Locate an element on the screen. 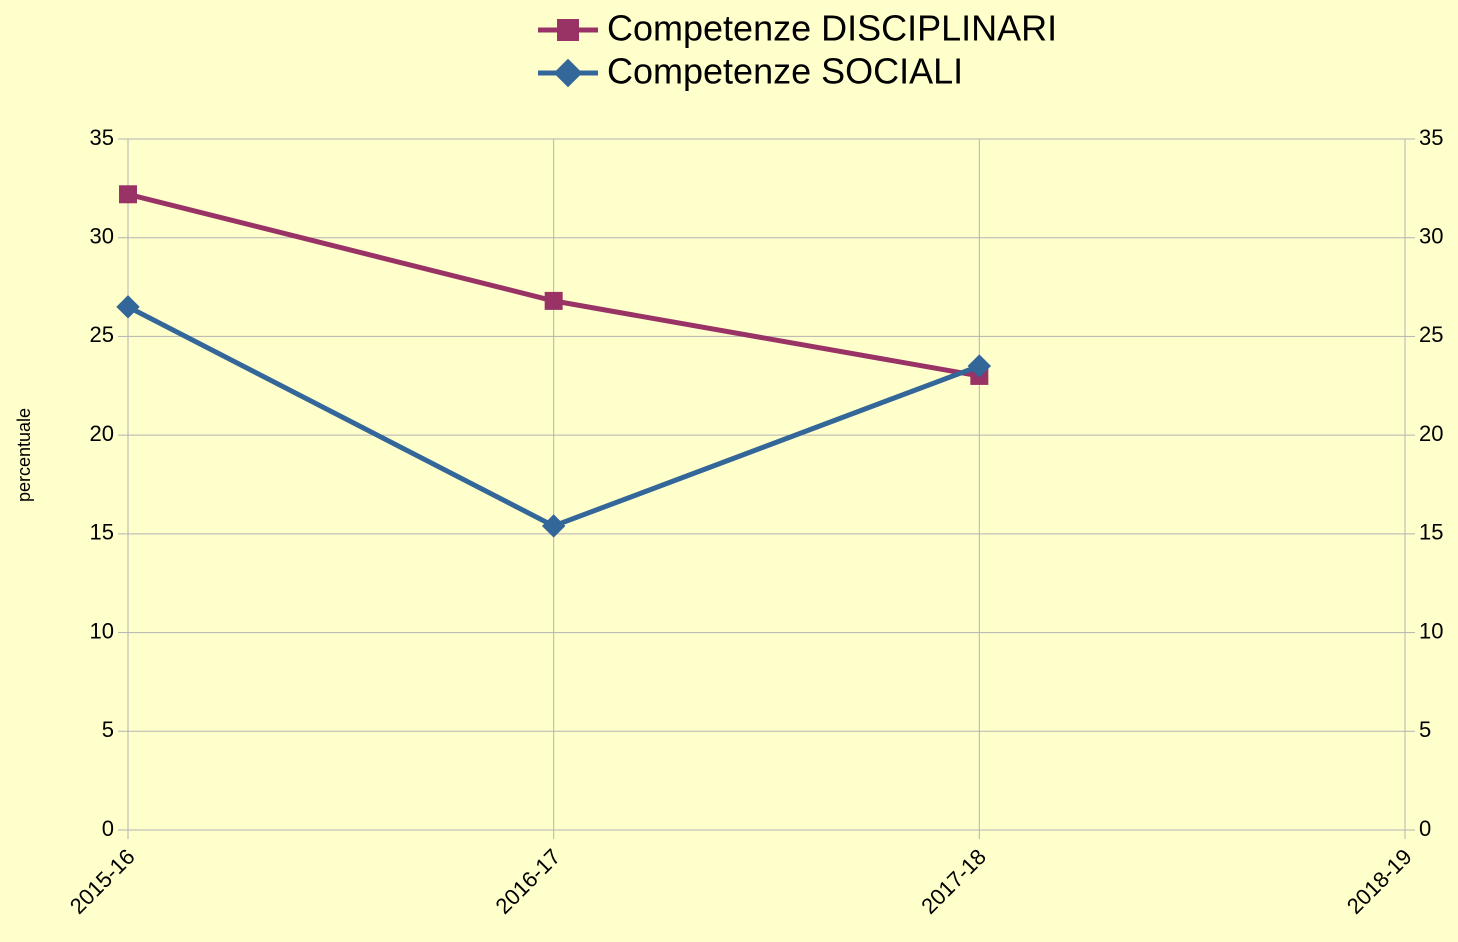  y2-tick-label: 25 is located at coordinates (1431, 334).